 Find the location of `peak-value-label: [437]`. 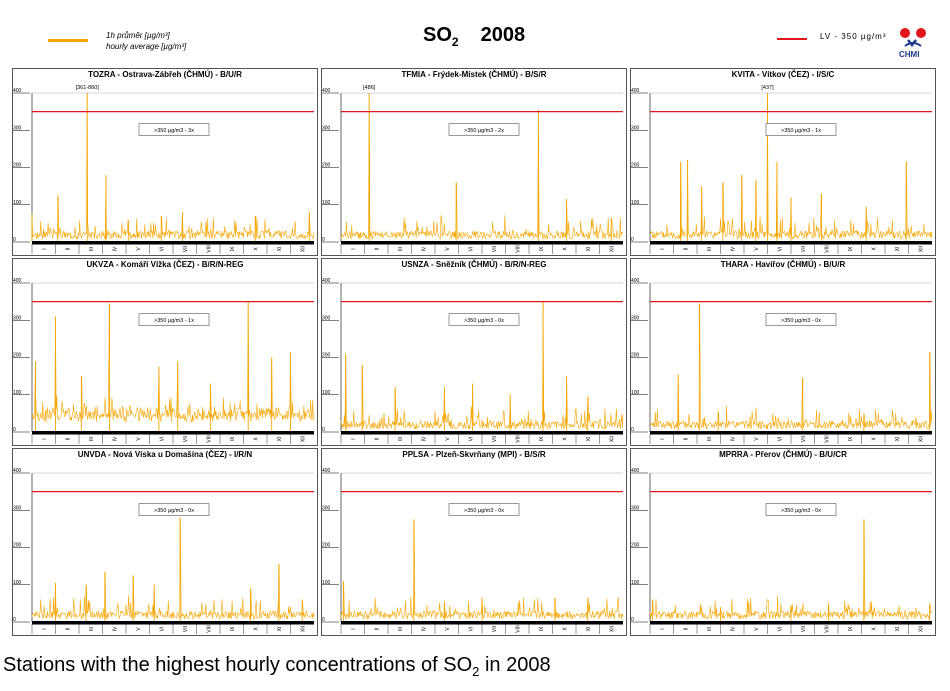

peak-value-label: [437] is located at coordinates (767, 88).